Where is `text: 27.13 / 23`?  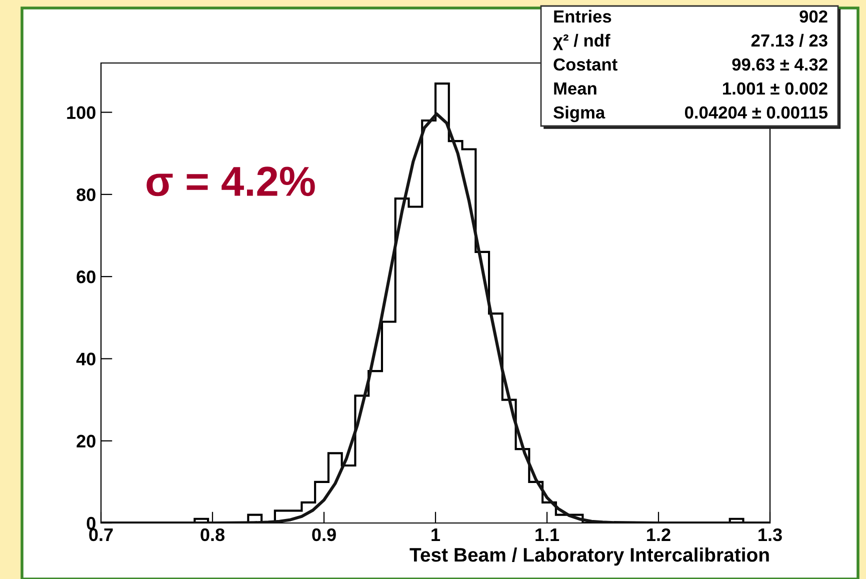 text: 27.13 / 23 is located at coordinates (789, 40).